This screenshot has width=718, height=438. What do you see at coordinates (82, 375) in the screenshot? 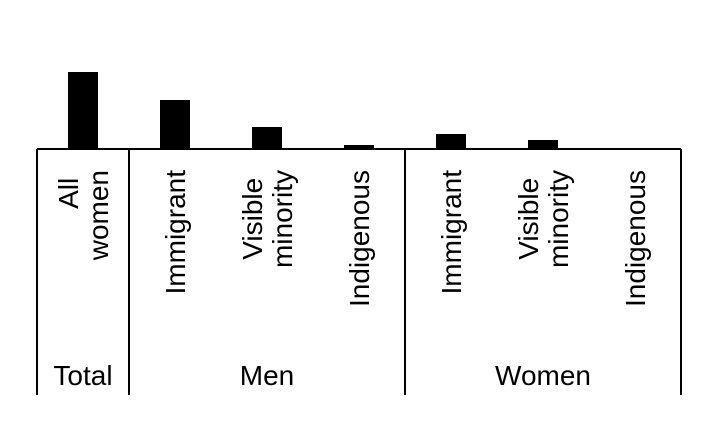
I see `group-label: Total` at bounding box center [82, 375].